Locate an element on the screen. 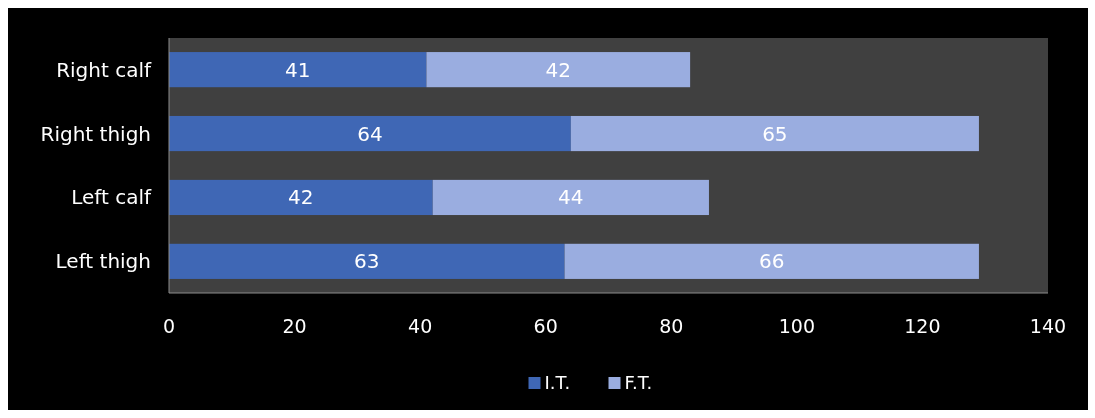 The image size is (1095, 418). x-tick-label: 40 is located at coordinates (420, 326).